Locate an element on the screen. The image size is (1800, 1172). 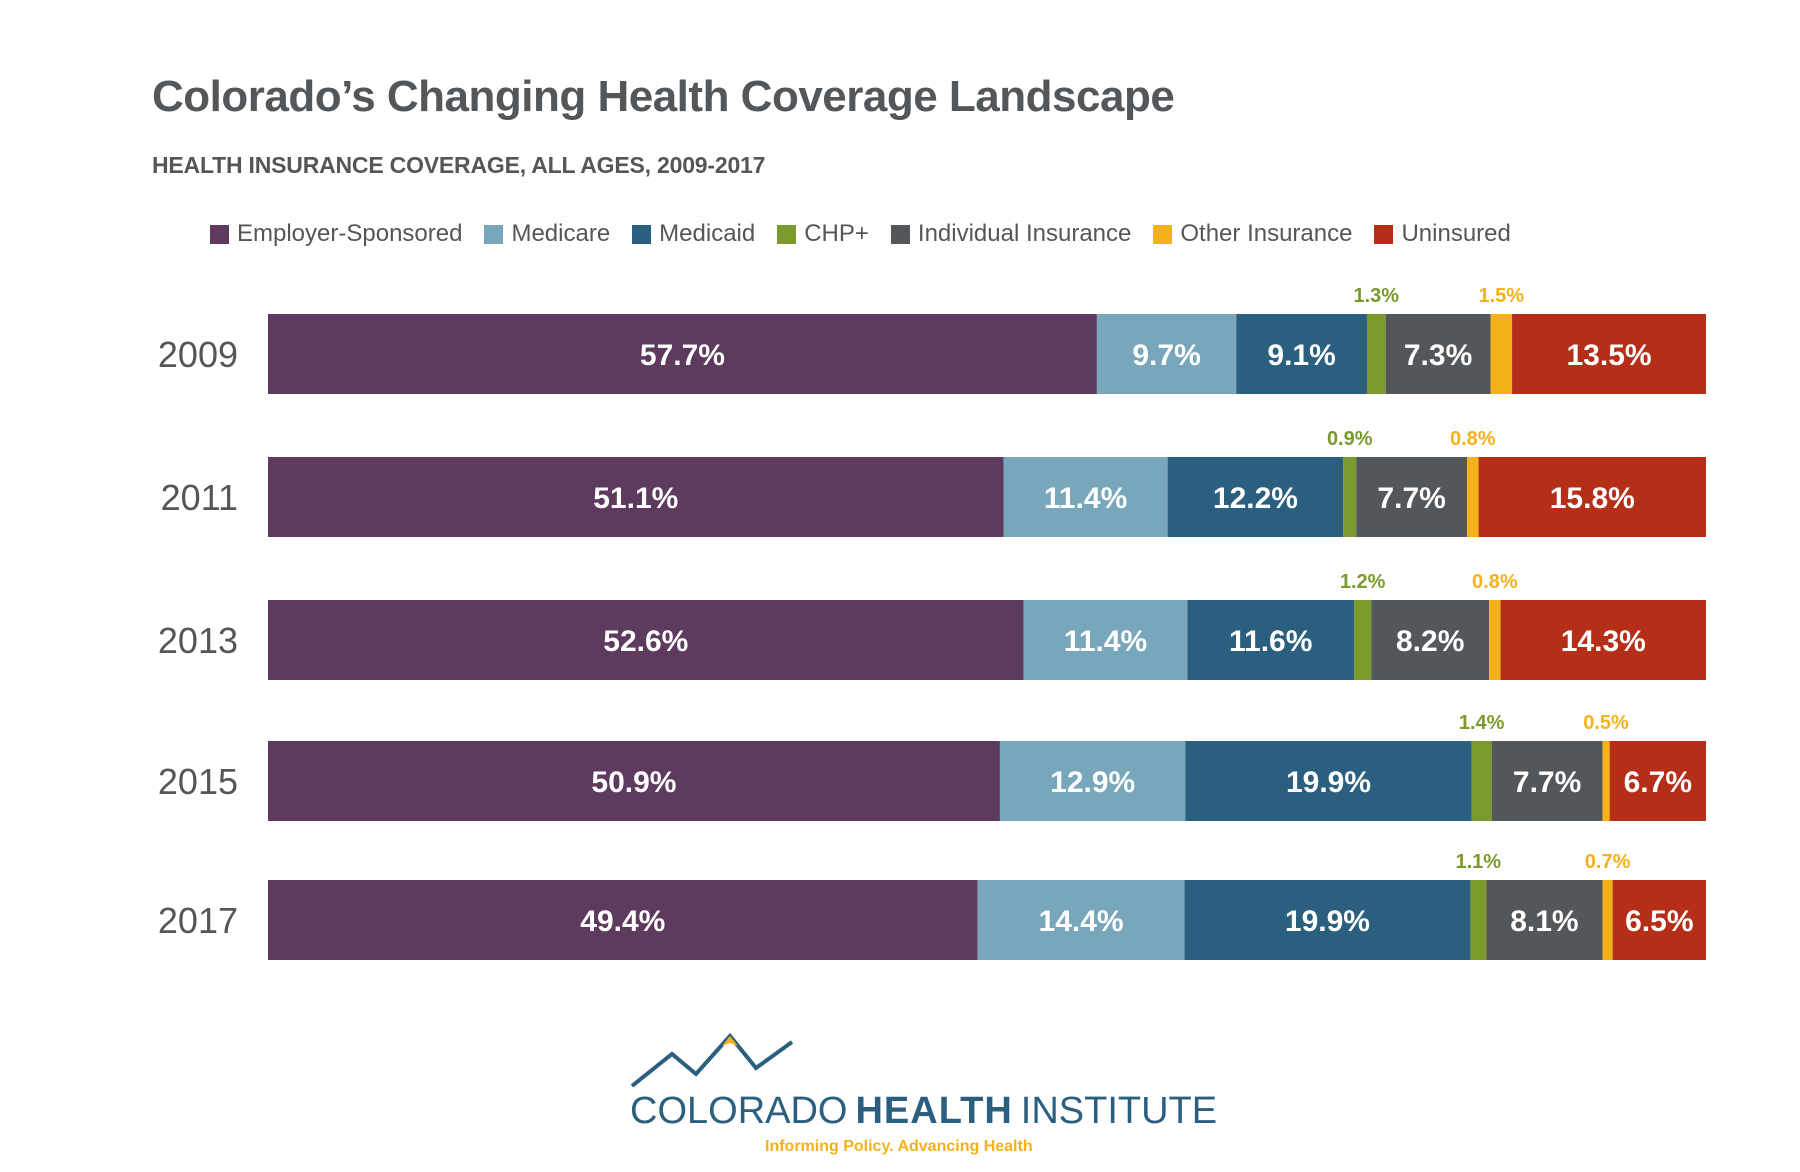
data-label: 11.6% is located at coordinates (1270, 641).